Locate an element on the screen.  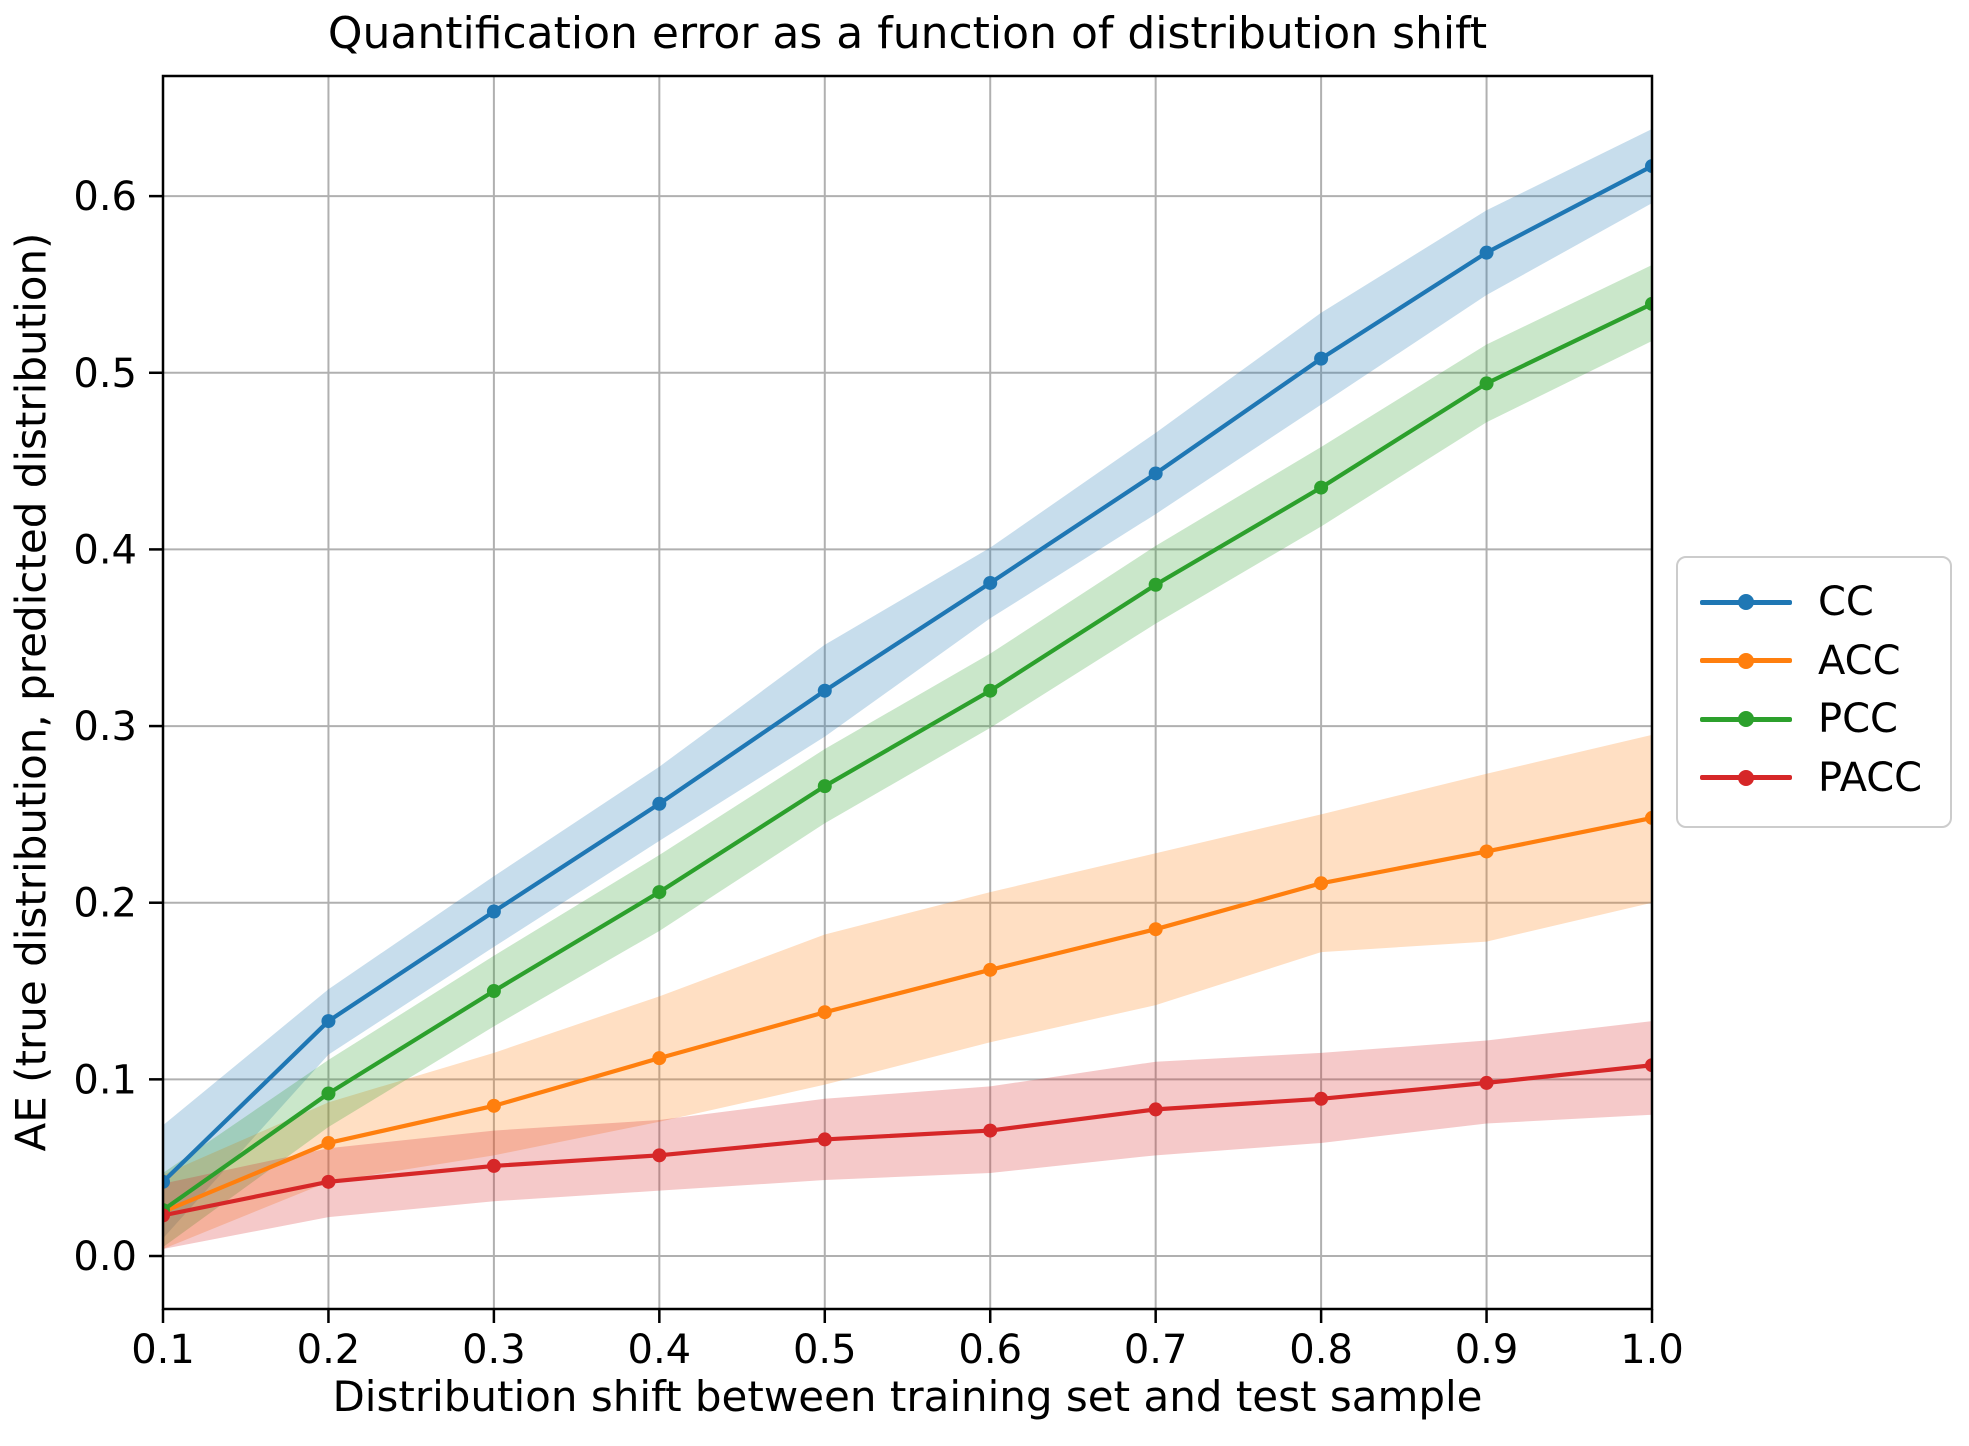
x-tick-label: 0.9 is located at coordinates (1487, 1350).